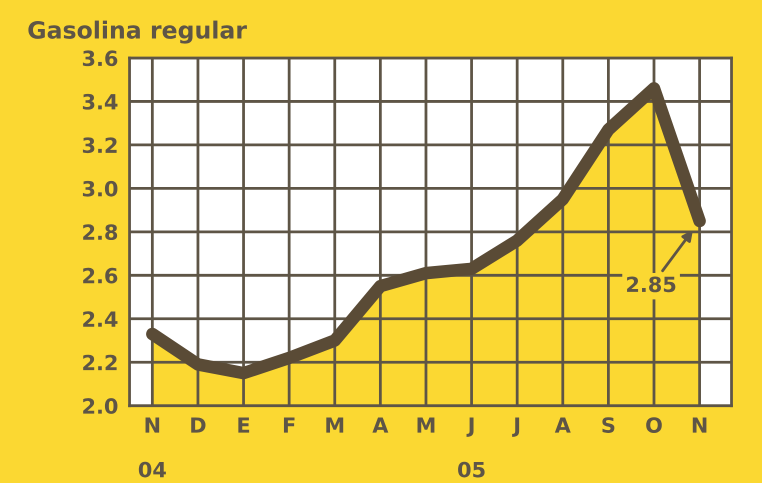 The width and height of the screenshot is (762, 483). Describe the element at coordinates (100, 319) in the screenshot. I see `y-tick-label: 2.4` at that location.